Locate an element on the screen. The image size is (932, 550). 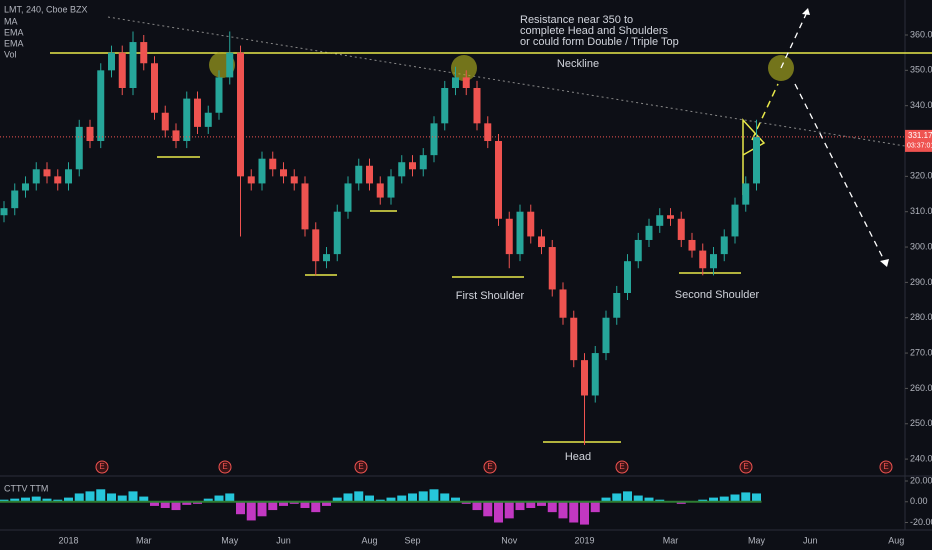
header-symbol: LMT, 240, Cboe BZX is located at coordinates (46, 9).